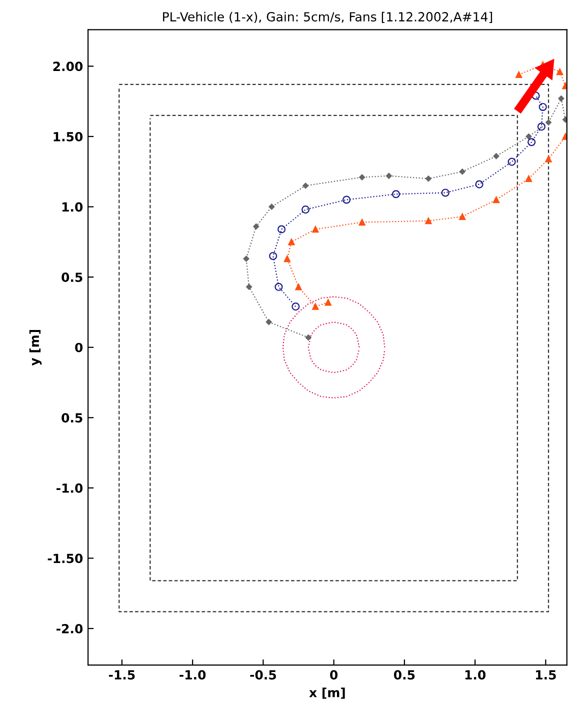  I want to click on x-axis-title: x [m], so click(327, 693).